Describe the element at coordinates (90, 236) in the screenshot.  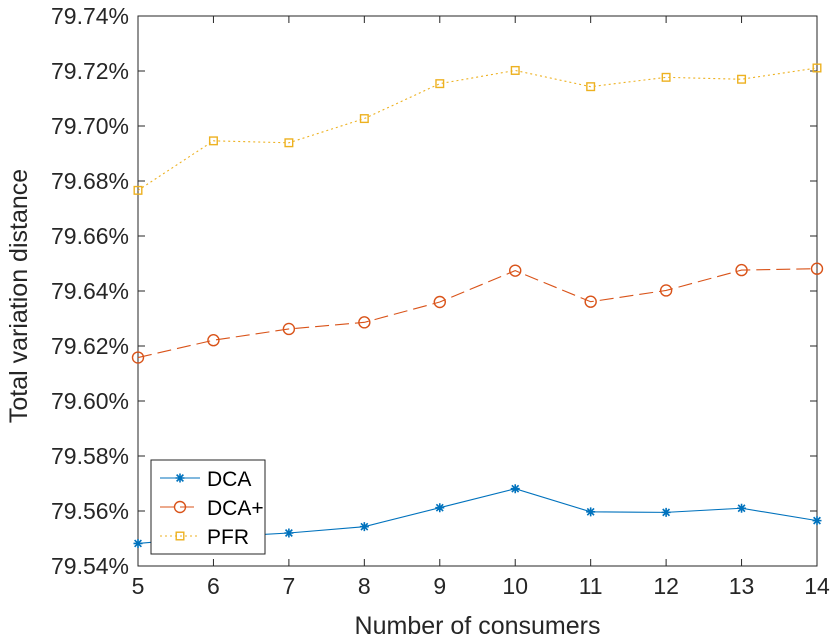
I see `y-tick-label: 79.66%` at that location.